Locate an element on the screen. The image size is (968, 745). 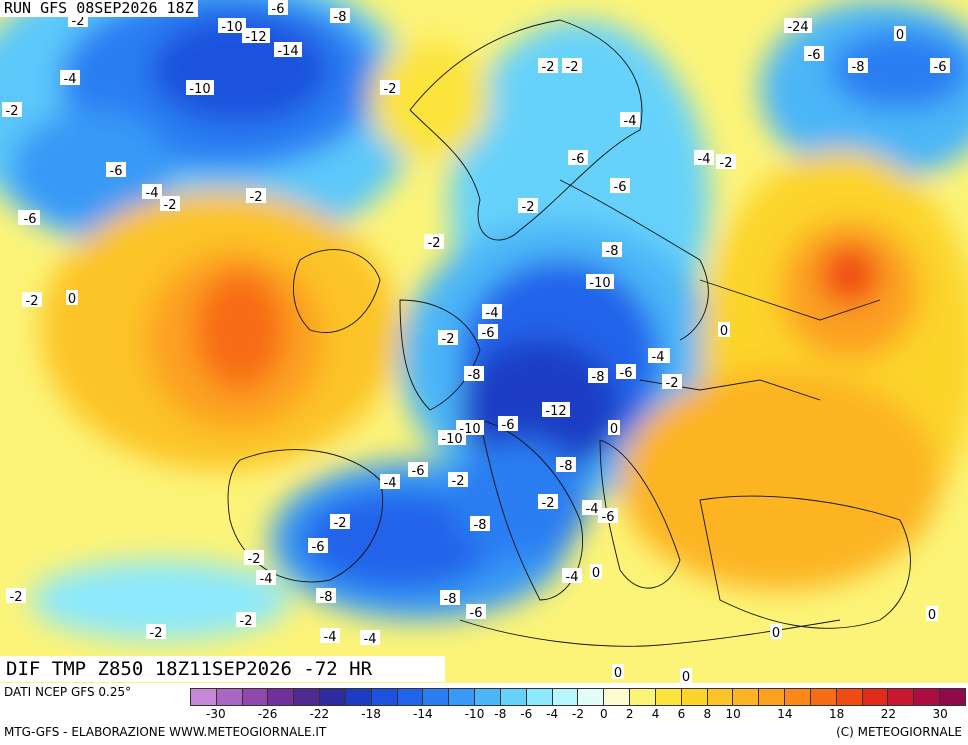
data-source-text: DATI NCEP GFS 0.25° is located at coordinates (68, 692).